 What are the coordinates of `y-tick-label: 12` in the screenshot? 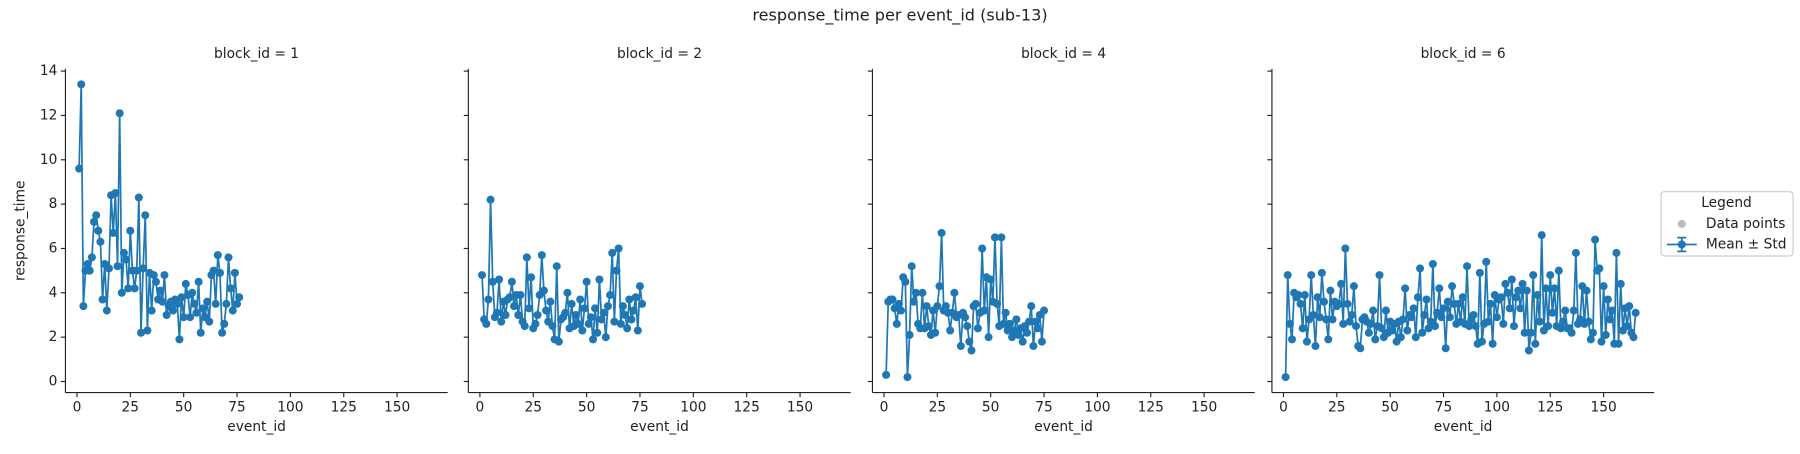 It's located at (49, 115).